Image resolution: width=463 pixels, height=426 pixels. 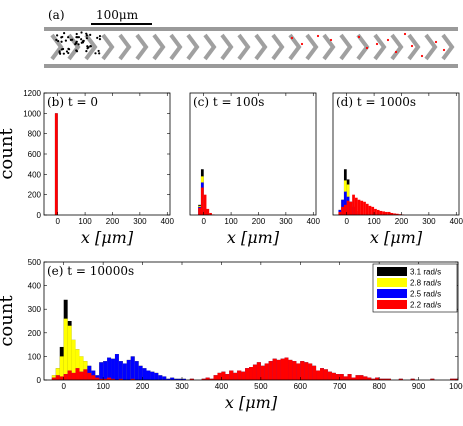 What do you see at coordinates (35, 154) in the screenshot?
I see `y-tick-label: 600` at bounding box center [35, 154].